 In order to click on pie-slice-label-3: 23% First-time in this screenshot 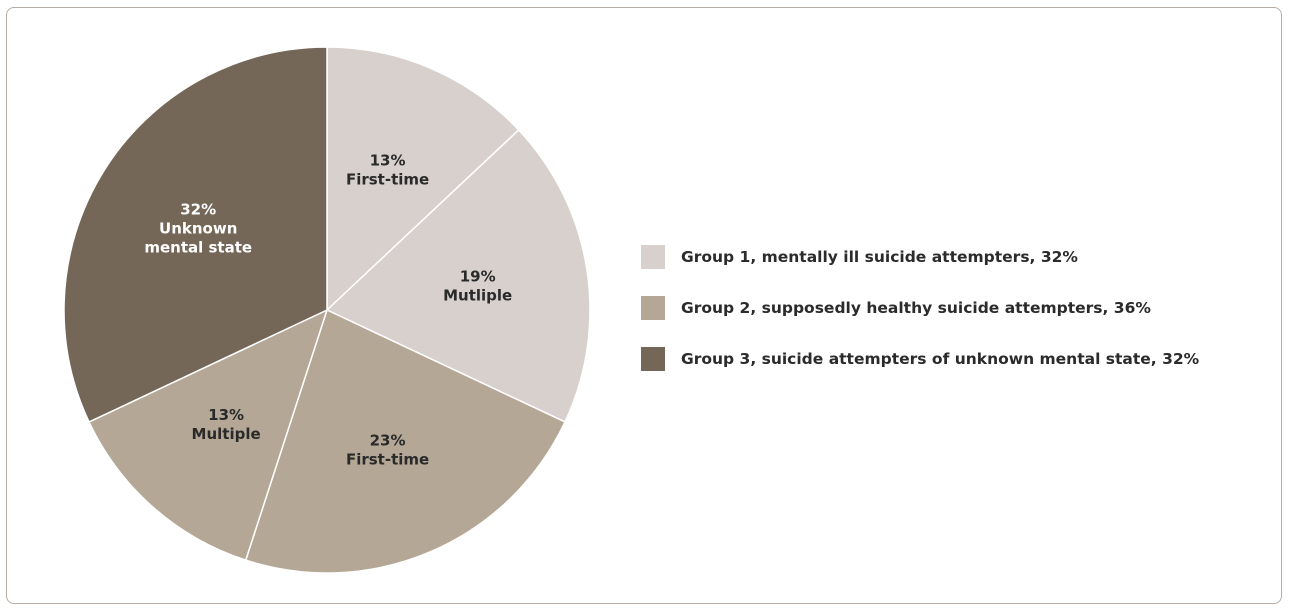, I will do `click(387, 449)`.